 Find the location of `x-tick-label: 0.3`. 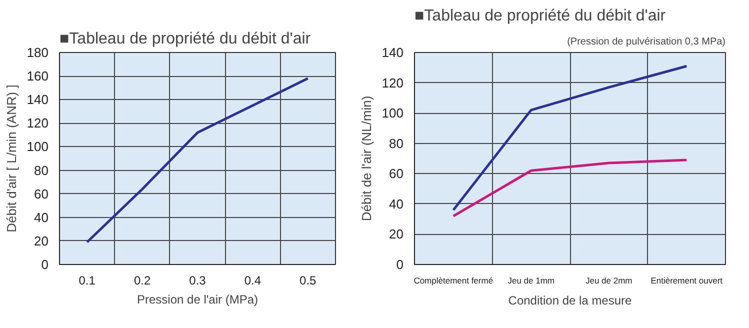

x-tick-label: 0.3 is located at coordinates (197, 281).